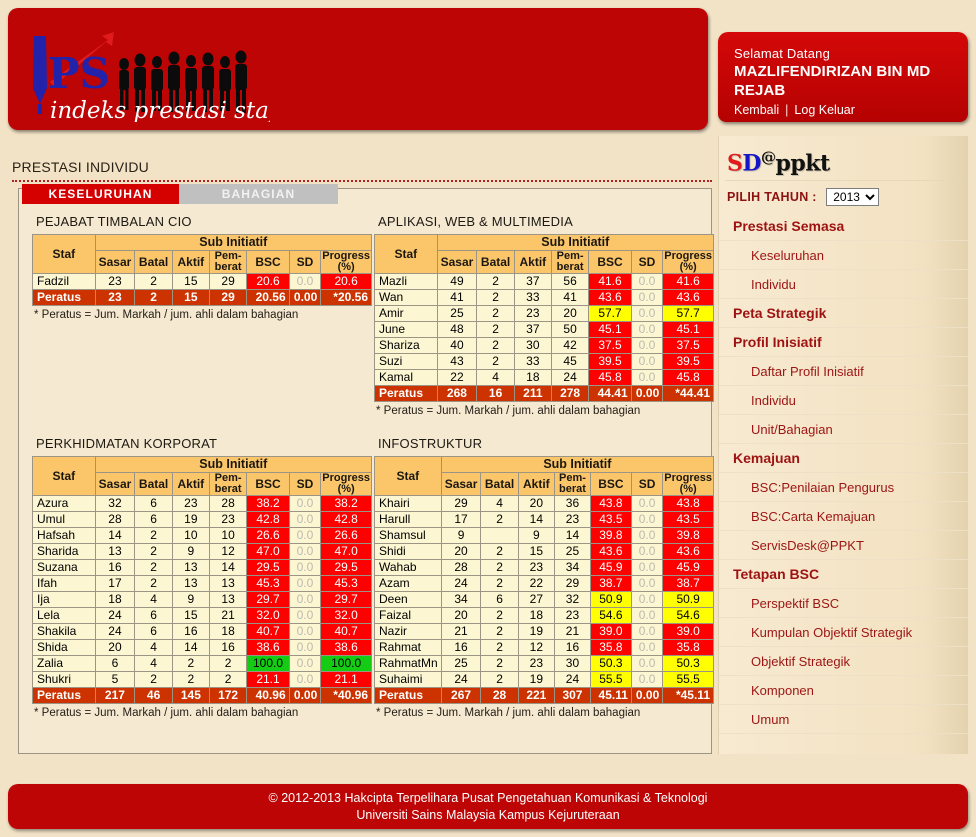 Image resolution: width=976 pixels, height=837 pixels. Describe the element at coordinates (64, 535) in the screenshot. I see `cell-staf: Hafsah` at that location.